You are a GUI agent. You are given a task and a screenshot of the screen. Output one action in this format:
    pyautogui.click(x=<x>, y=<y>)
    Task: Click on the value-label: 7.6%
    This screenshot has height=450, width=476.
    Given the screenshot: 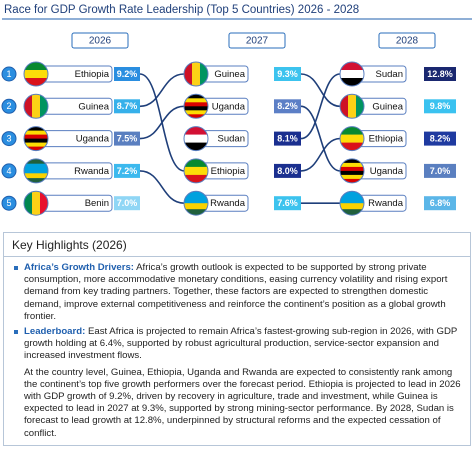 What is the action you would take?
    pyautogui.click(x=287, y=203)
    